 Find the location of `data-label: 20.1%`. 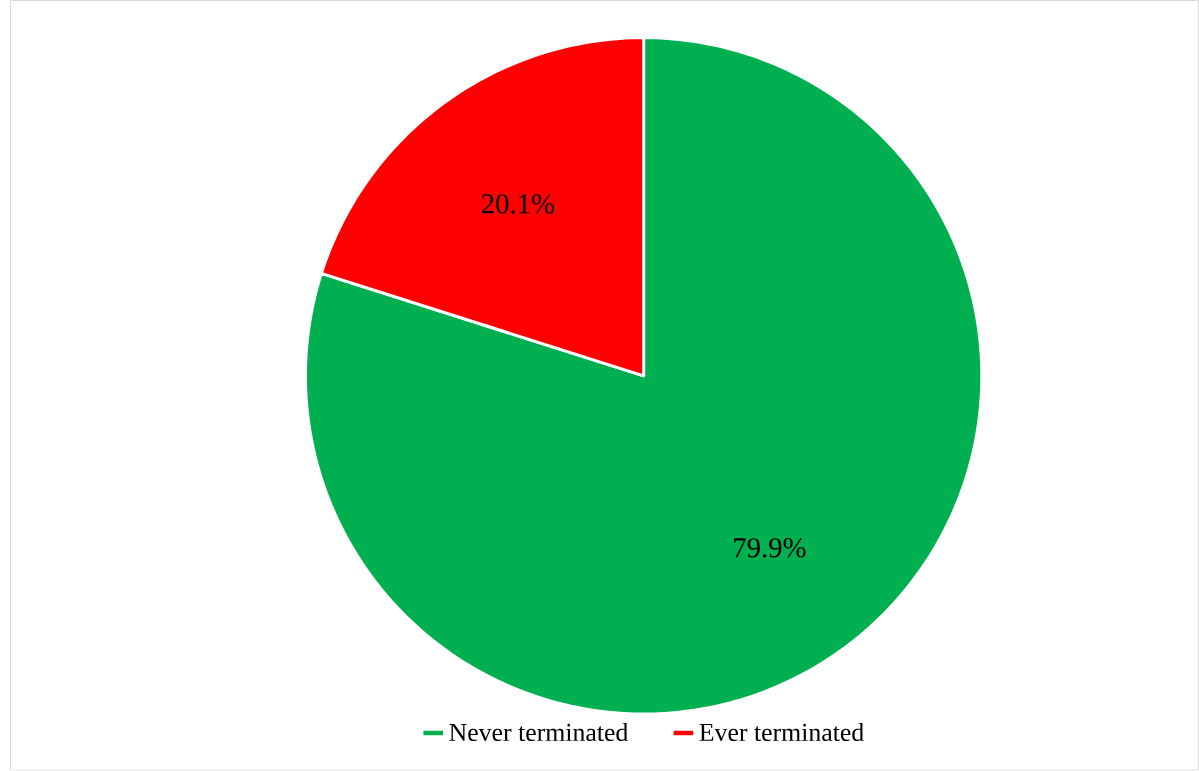

data-label: 20.1% is located at coordinates (518, 204).